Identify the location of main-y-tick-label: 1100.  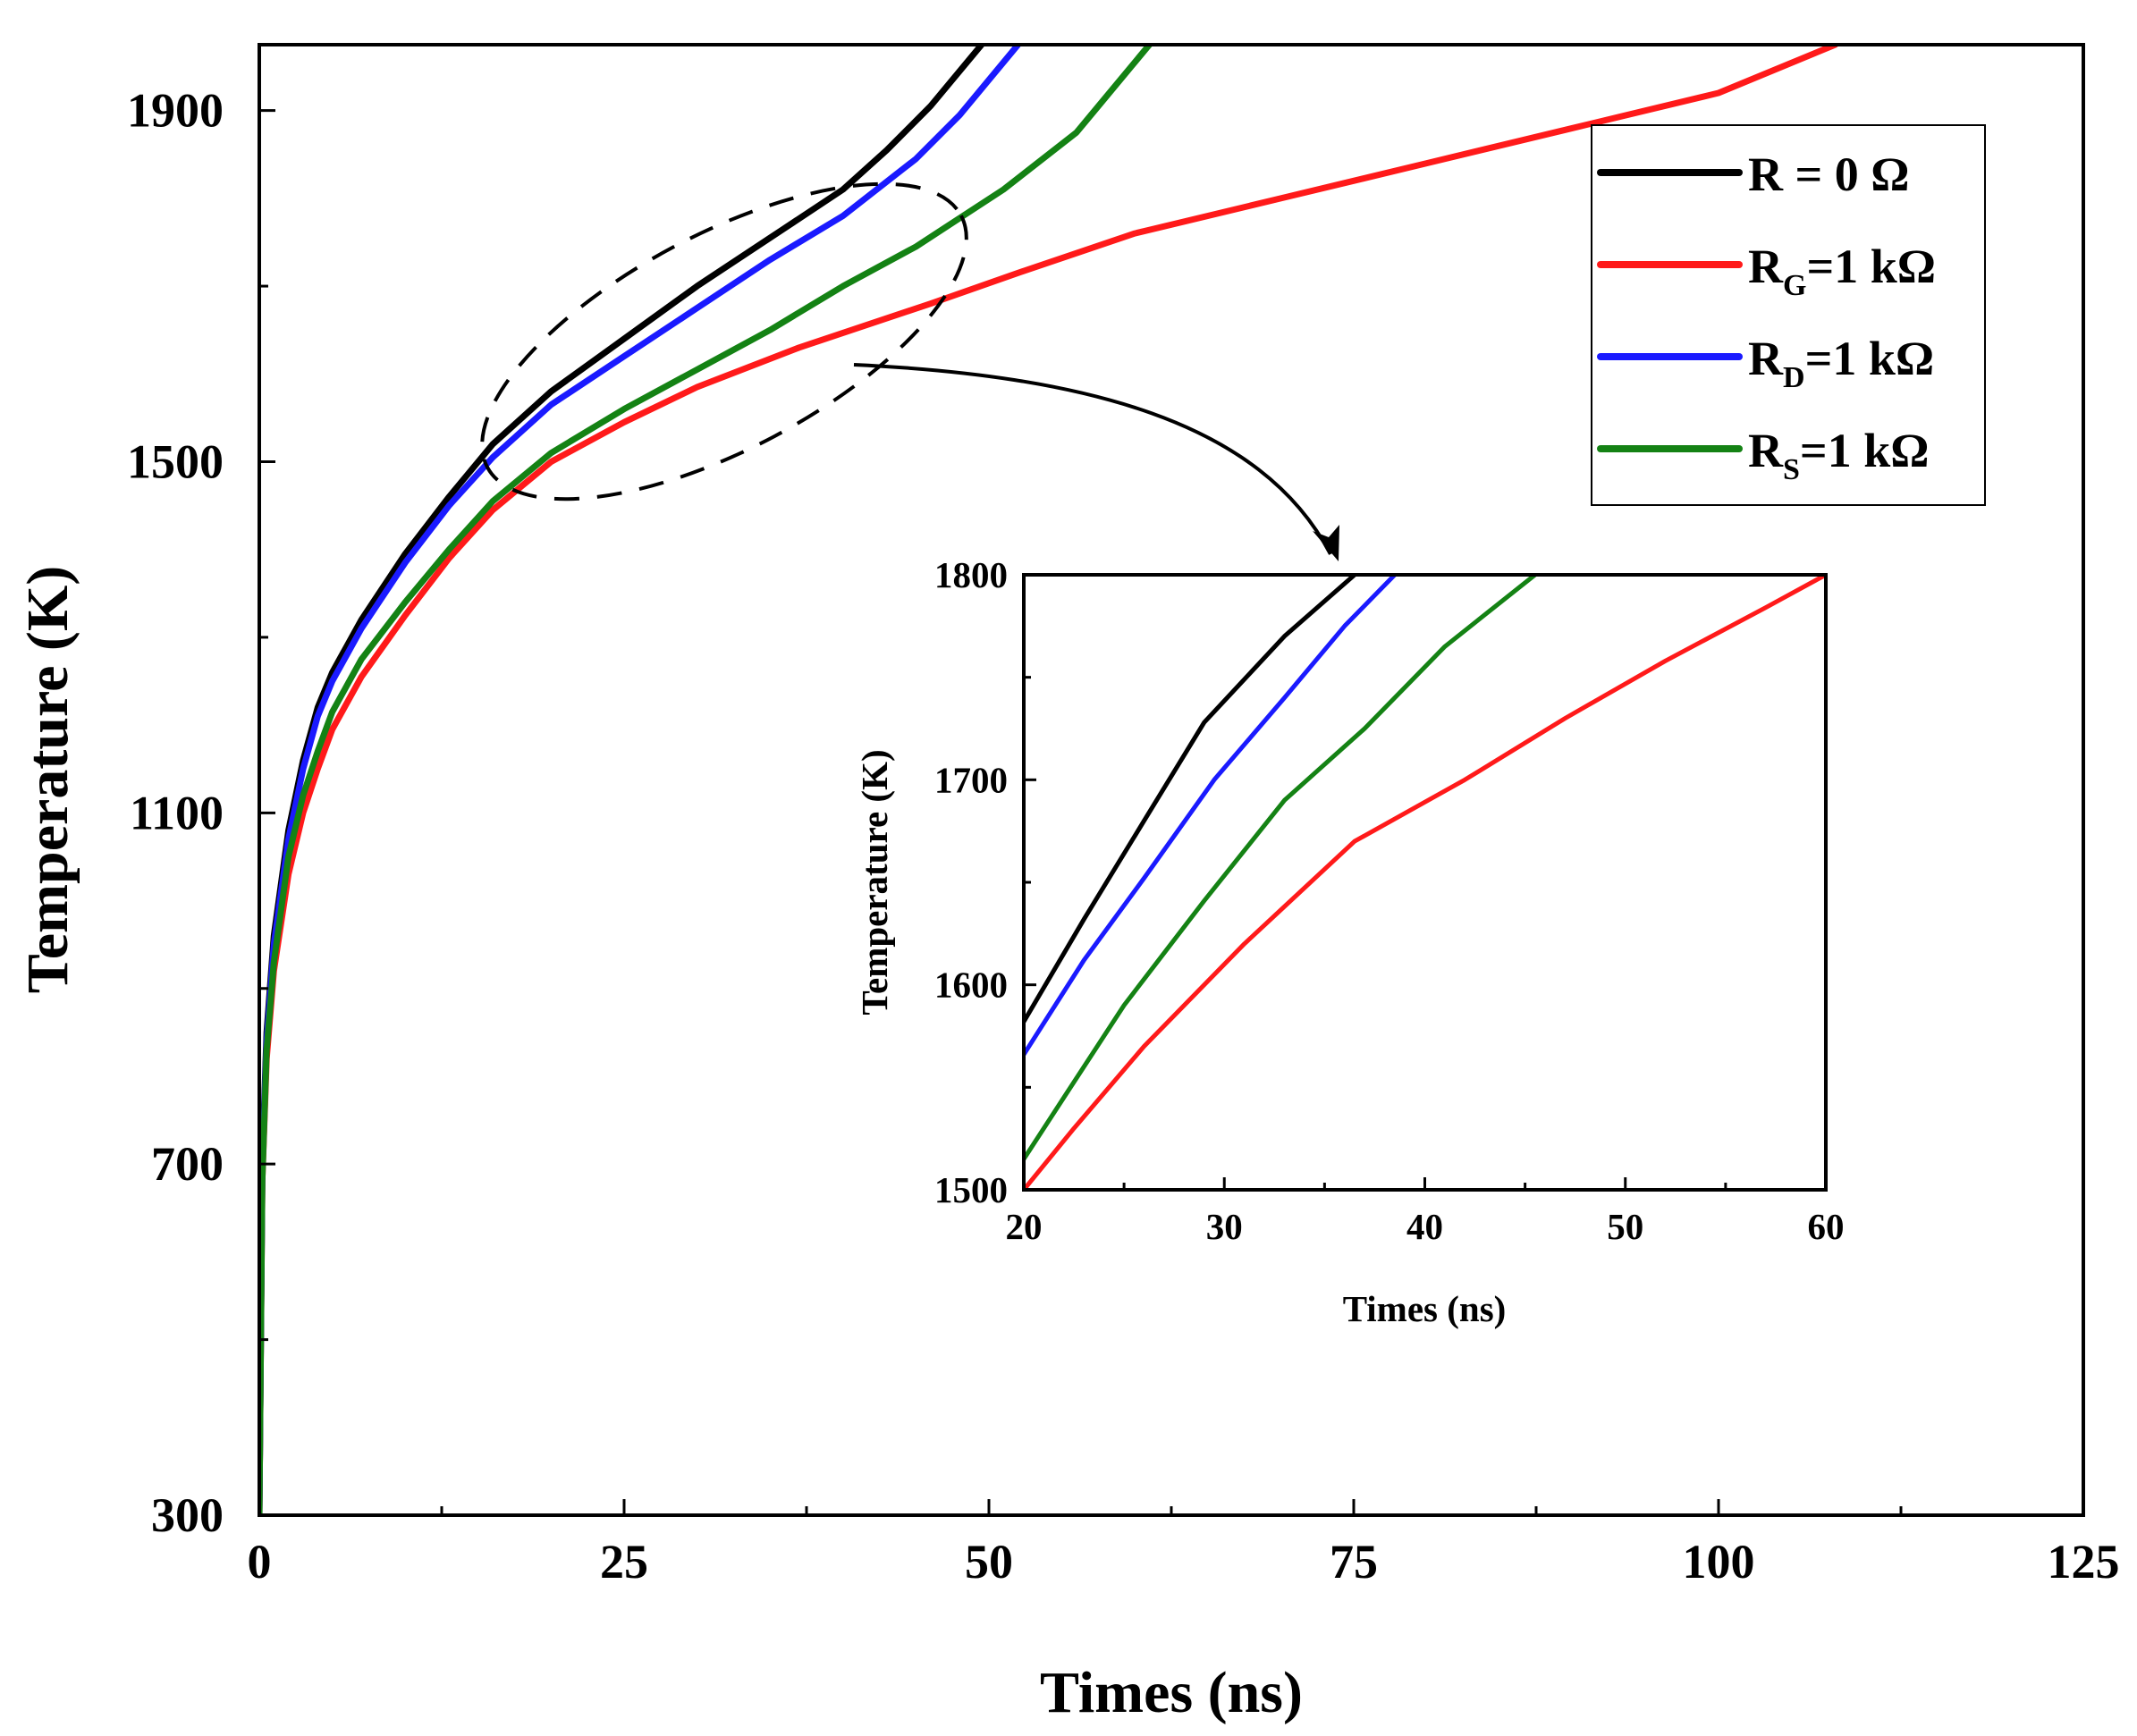
(177, 812).